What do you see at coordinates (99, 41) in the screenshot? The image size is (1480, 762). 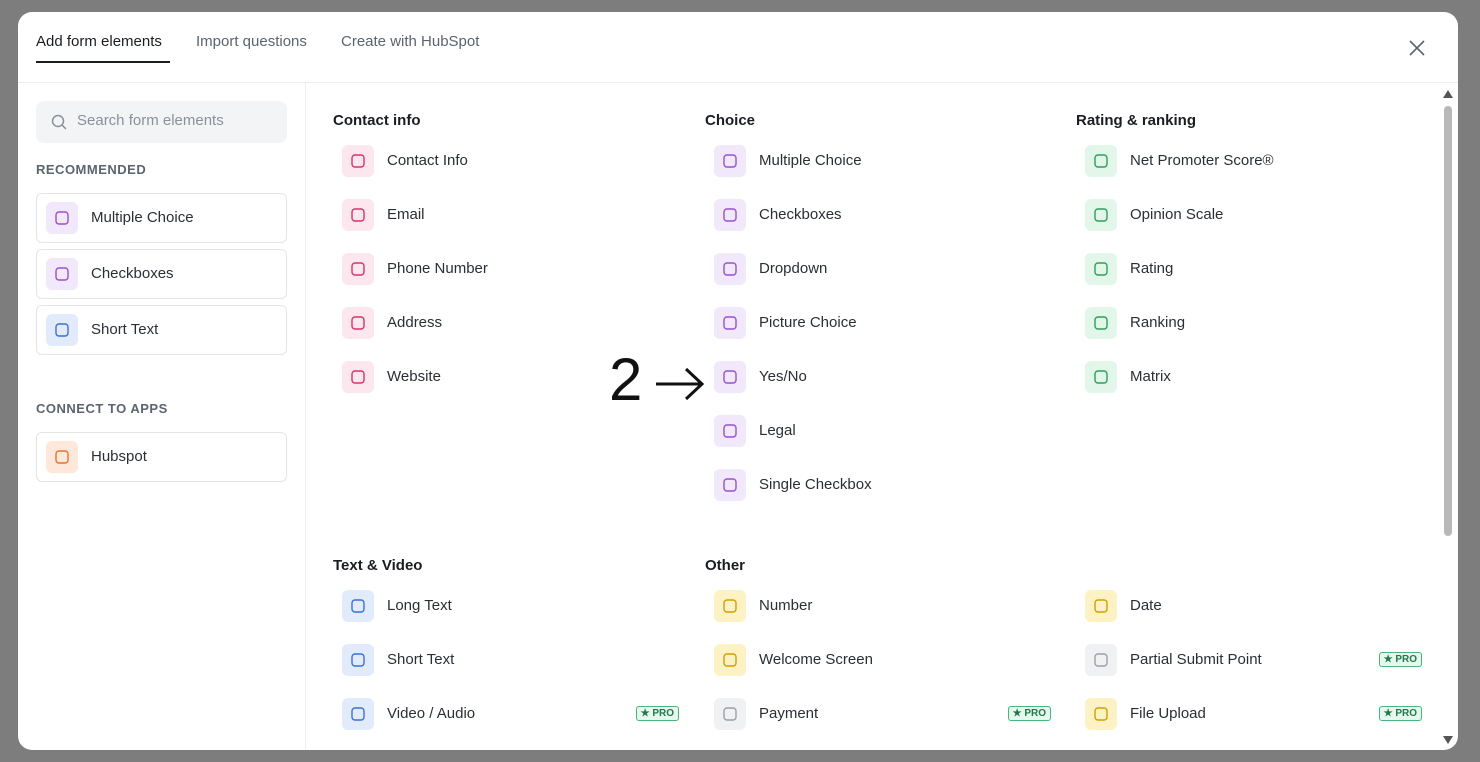 I see `tab: Add form elements` at bounding box center [99, 41].